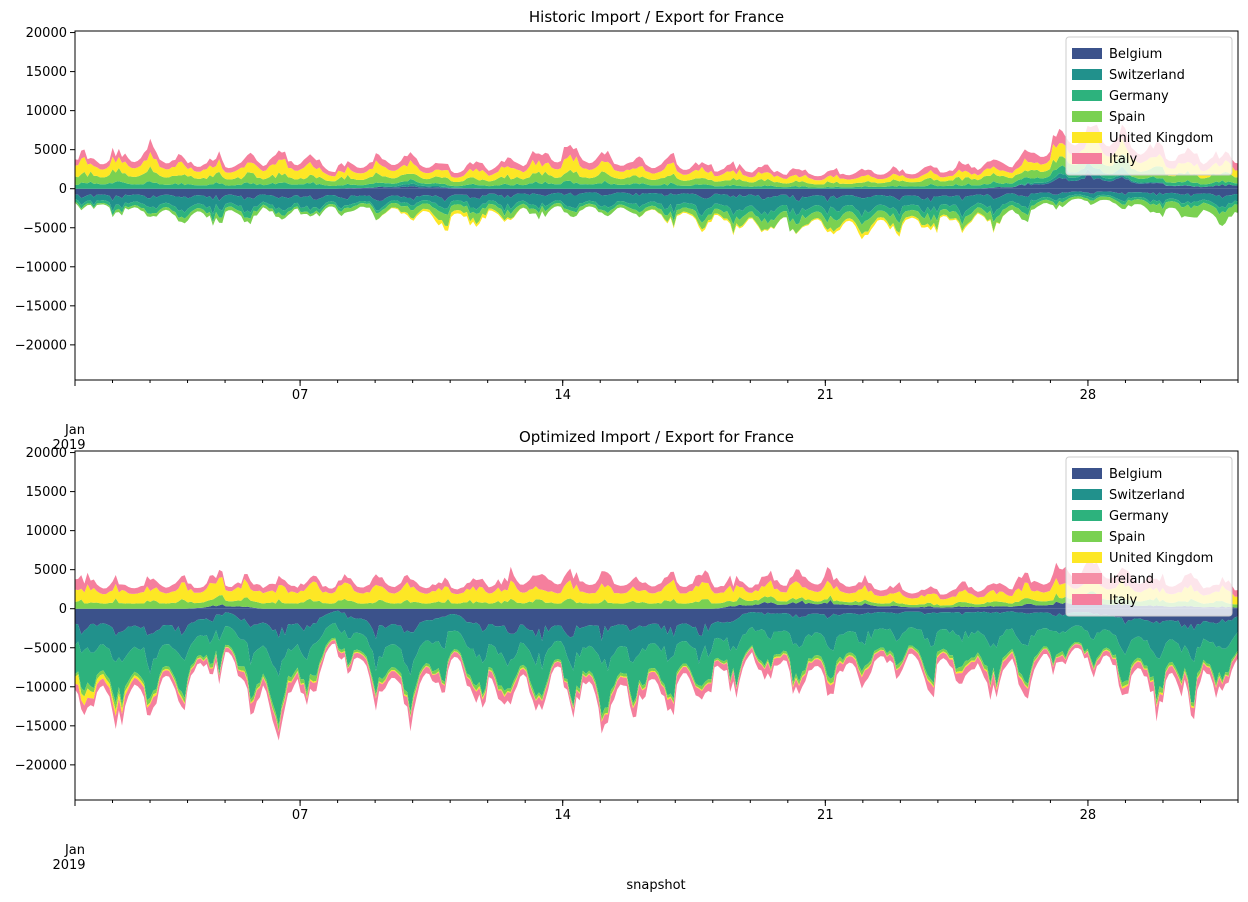 The image size is (1248, 902). What do you see at coordinates (1131, 579) in the screenshot?
I see `legend-entry: Ireland` at bounding box center [1131, 579].